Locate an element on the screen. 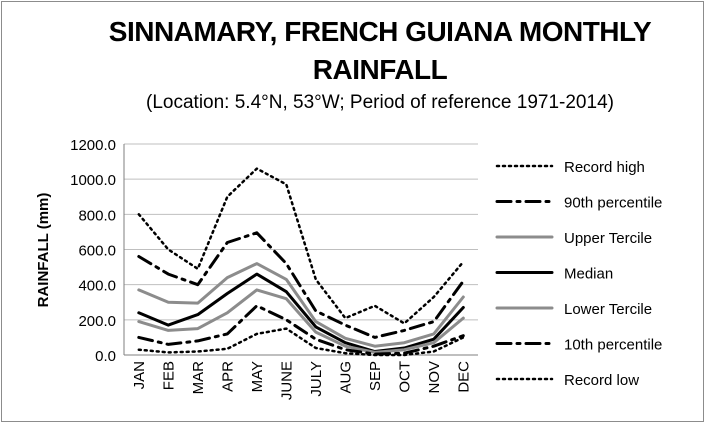 The width and height of the screenshot is (705, 423). y-tick-label: 0.0 is located at coordinates (105, 356).